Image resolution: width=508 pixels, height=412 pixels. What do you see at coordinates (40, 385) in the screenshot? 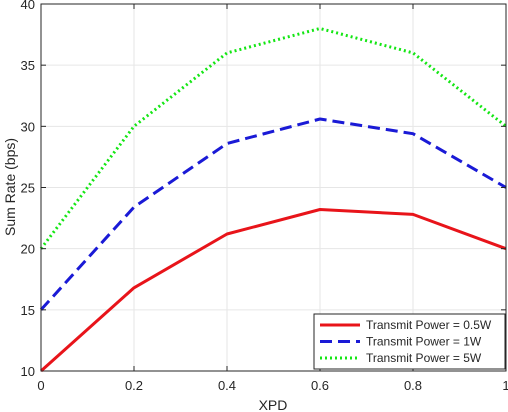
I see `x-tick-label: 0` at bounding box center [40, 385].